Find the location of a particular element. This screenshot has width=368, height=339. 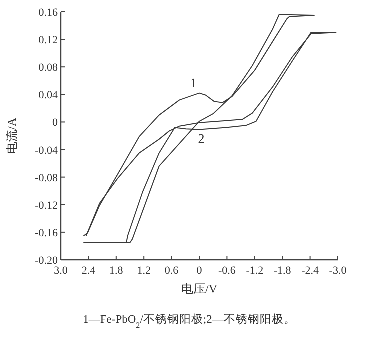

y-tick-label: -0.04 is located at coordinates (46, 150).